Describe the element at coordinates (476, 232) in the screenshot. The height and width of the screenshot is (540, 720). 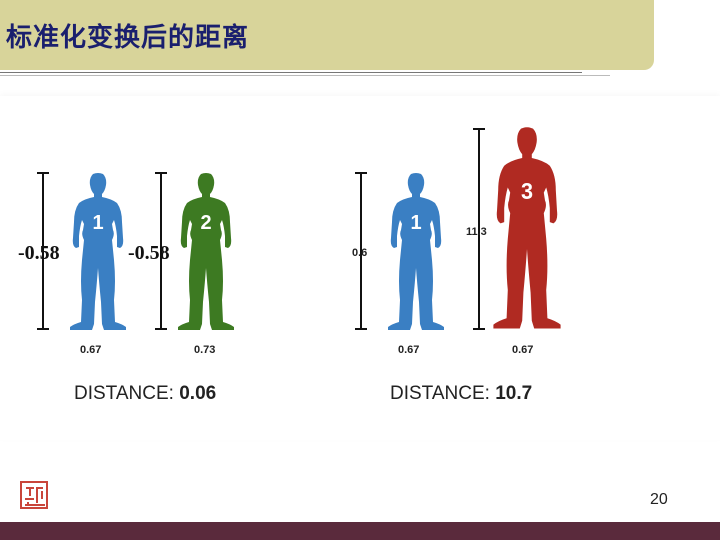
I see `height-label: 11.3` at that location.